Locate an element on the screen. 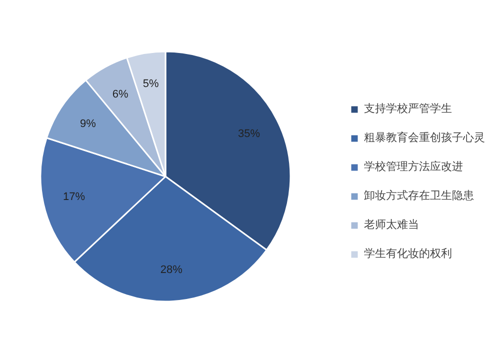 The width and height of the screenshot is (500, 362). data-label: 17% is located at coordinates (74, 196).